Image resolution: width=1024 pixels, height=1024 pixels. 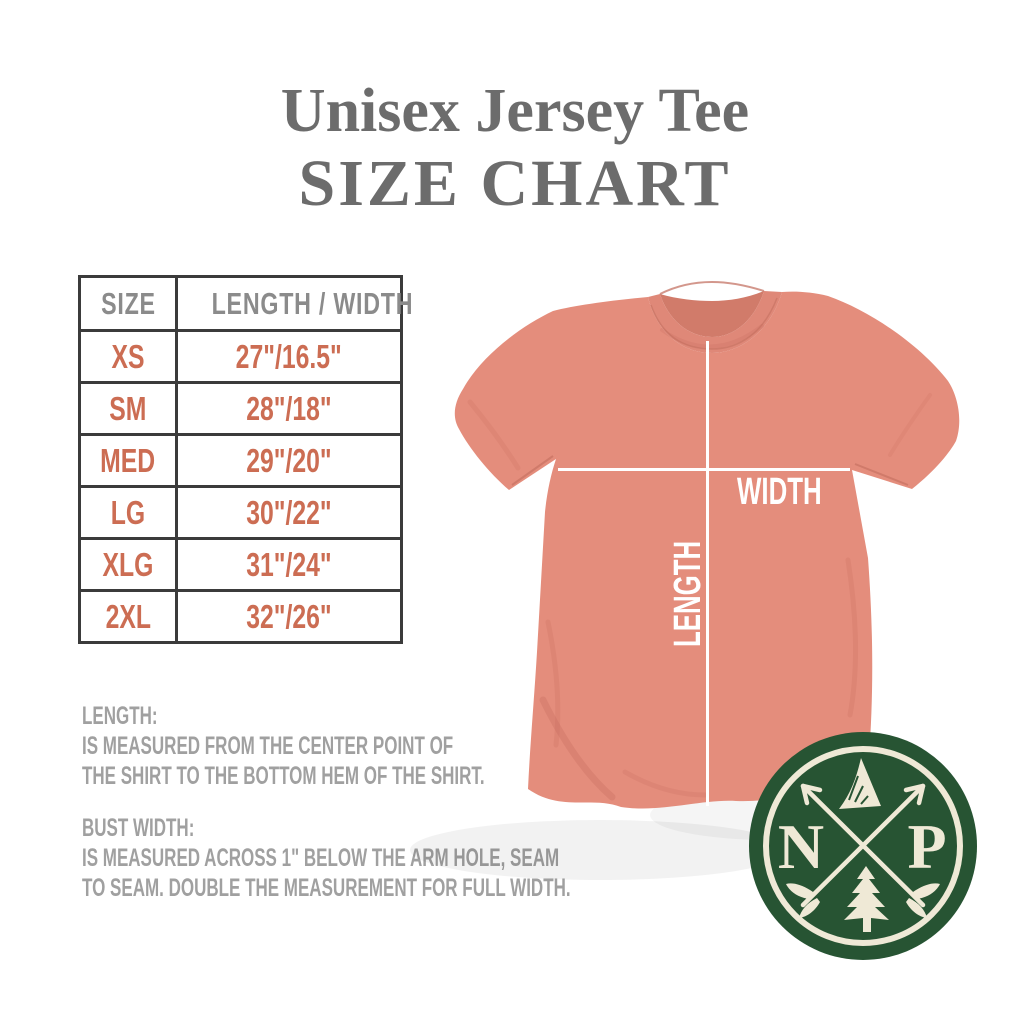 What do you see at coordinates (289, 356) in the screenshot?
I see `measurement-cell: 27"/16.5"` at bounding box center [289, 356].